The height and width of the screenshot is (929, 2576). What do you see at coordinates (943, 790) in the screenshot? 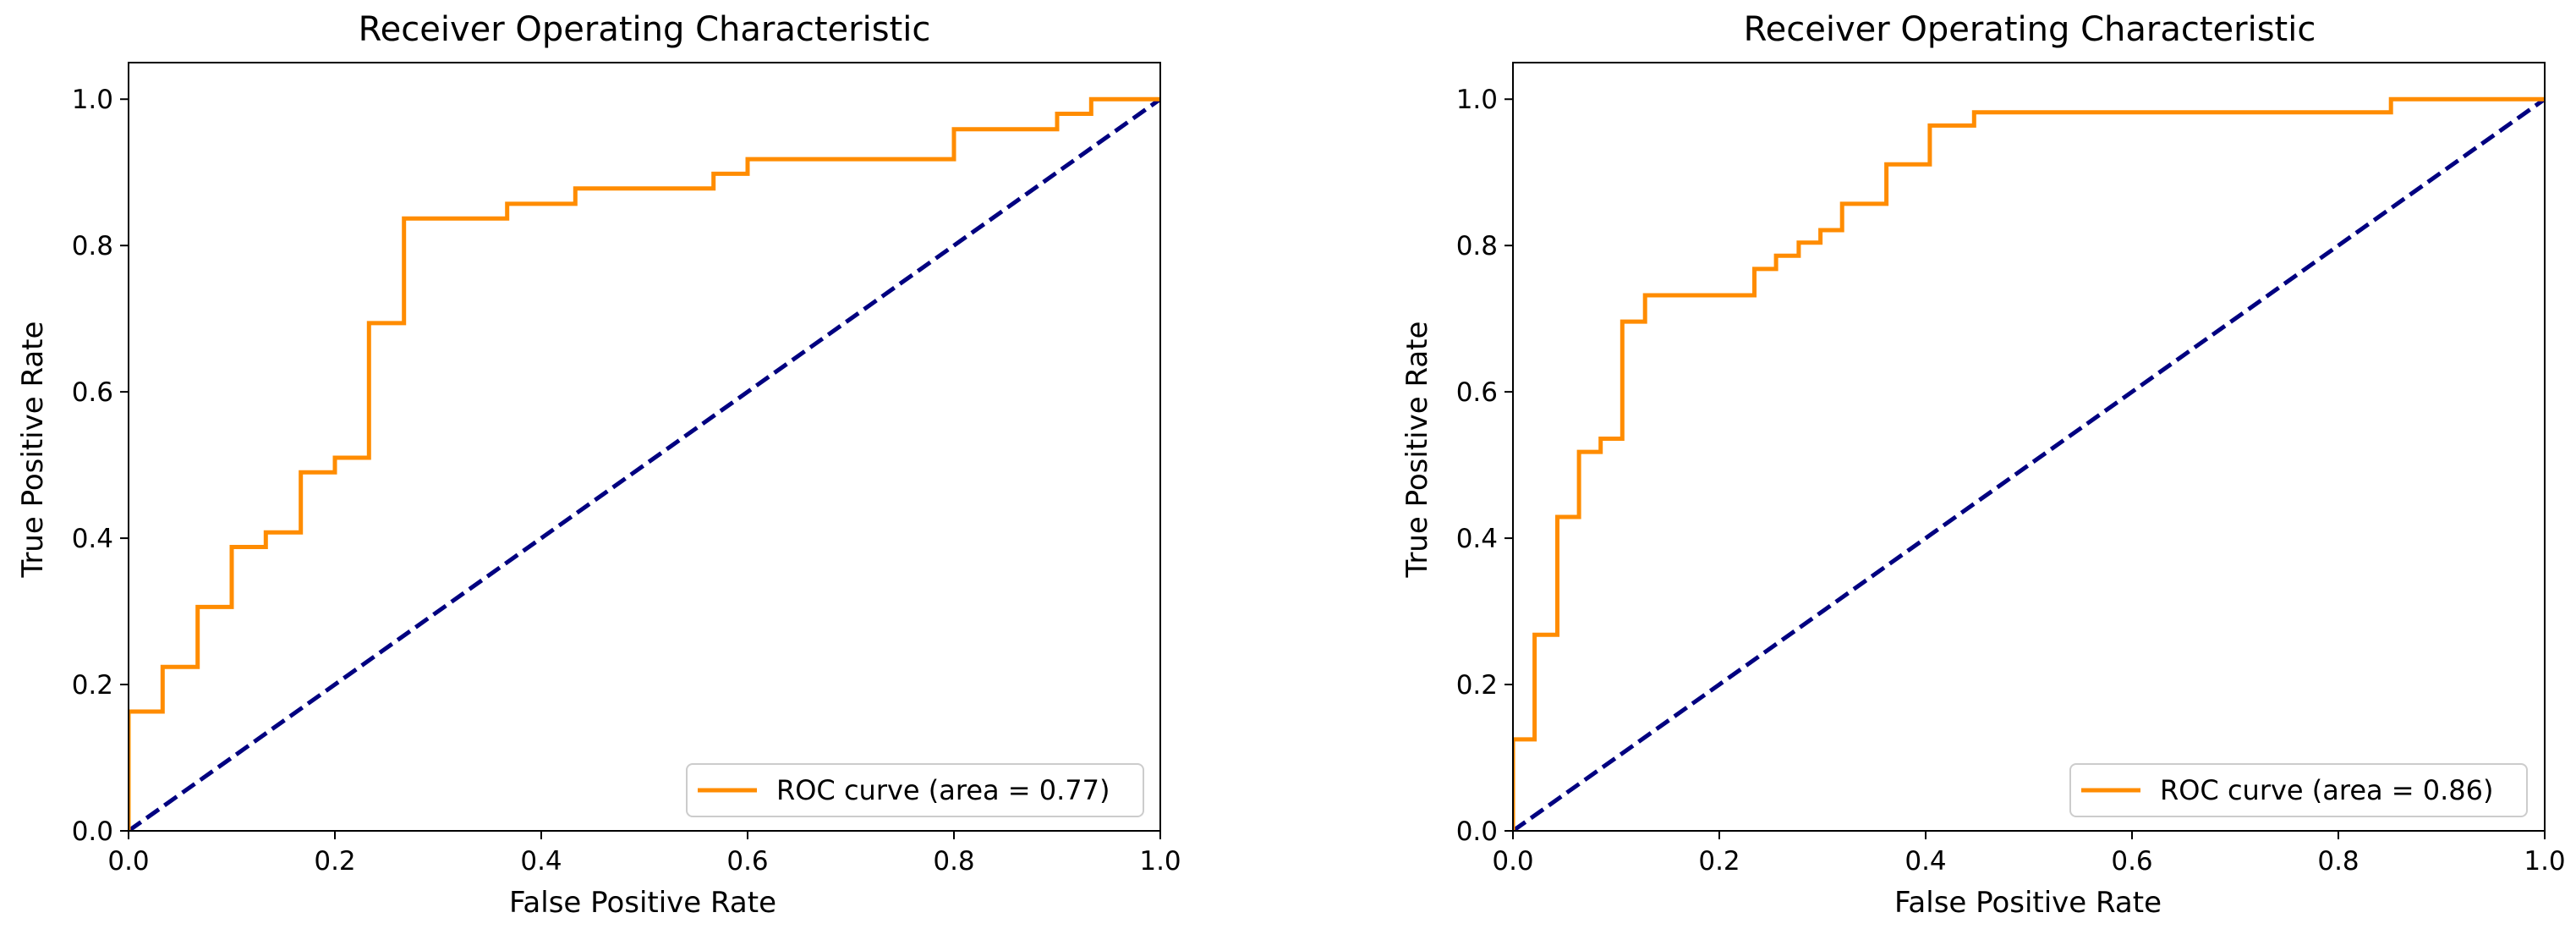
I see `legend-label: ROC curve (area = 0.77)` at bounding box center [943, 790].